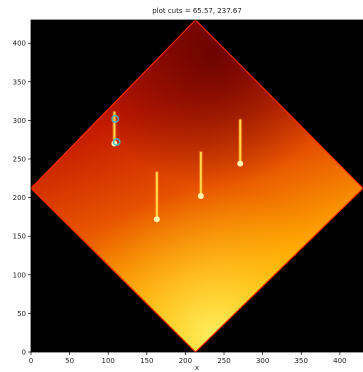  I want to click on y-axis-ticks: 0 50 100 150 200 250 300 350 400, so click(22, 198).